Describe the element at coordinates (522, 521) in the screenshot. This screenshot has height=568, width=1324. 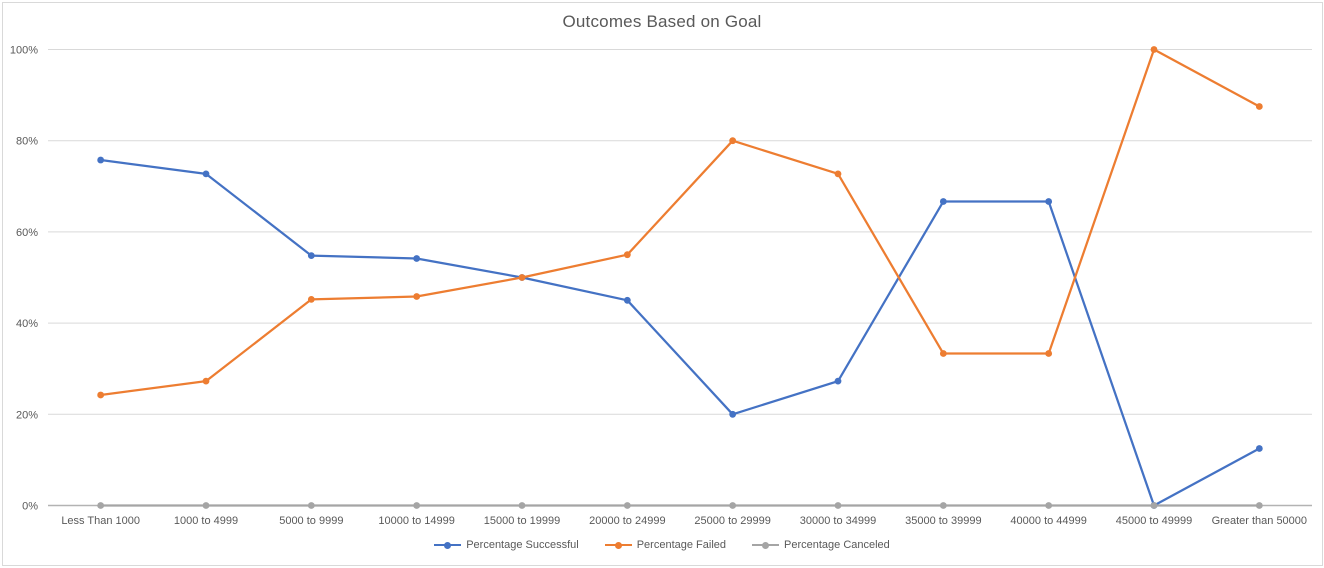
I see `x-axis-category-label: 15000 to 19999` at that location.